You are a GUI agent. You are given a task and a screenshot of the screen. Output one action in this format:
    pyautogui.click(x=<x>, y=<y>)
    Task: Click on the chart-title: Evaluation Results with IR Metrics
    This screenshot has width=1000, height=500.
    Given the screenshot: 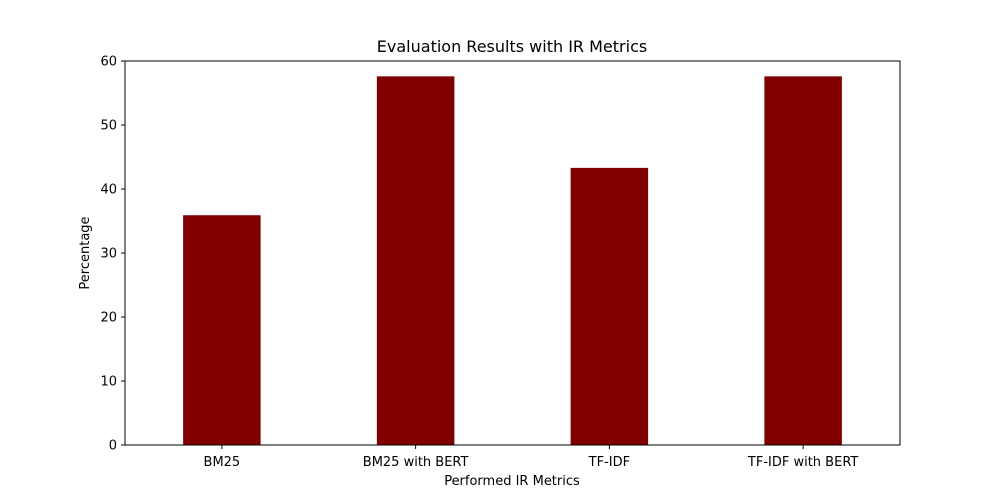 What is the action you would take?
    pyautogui.click(x=512, y=46)
    